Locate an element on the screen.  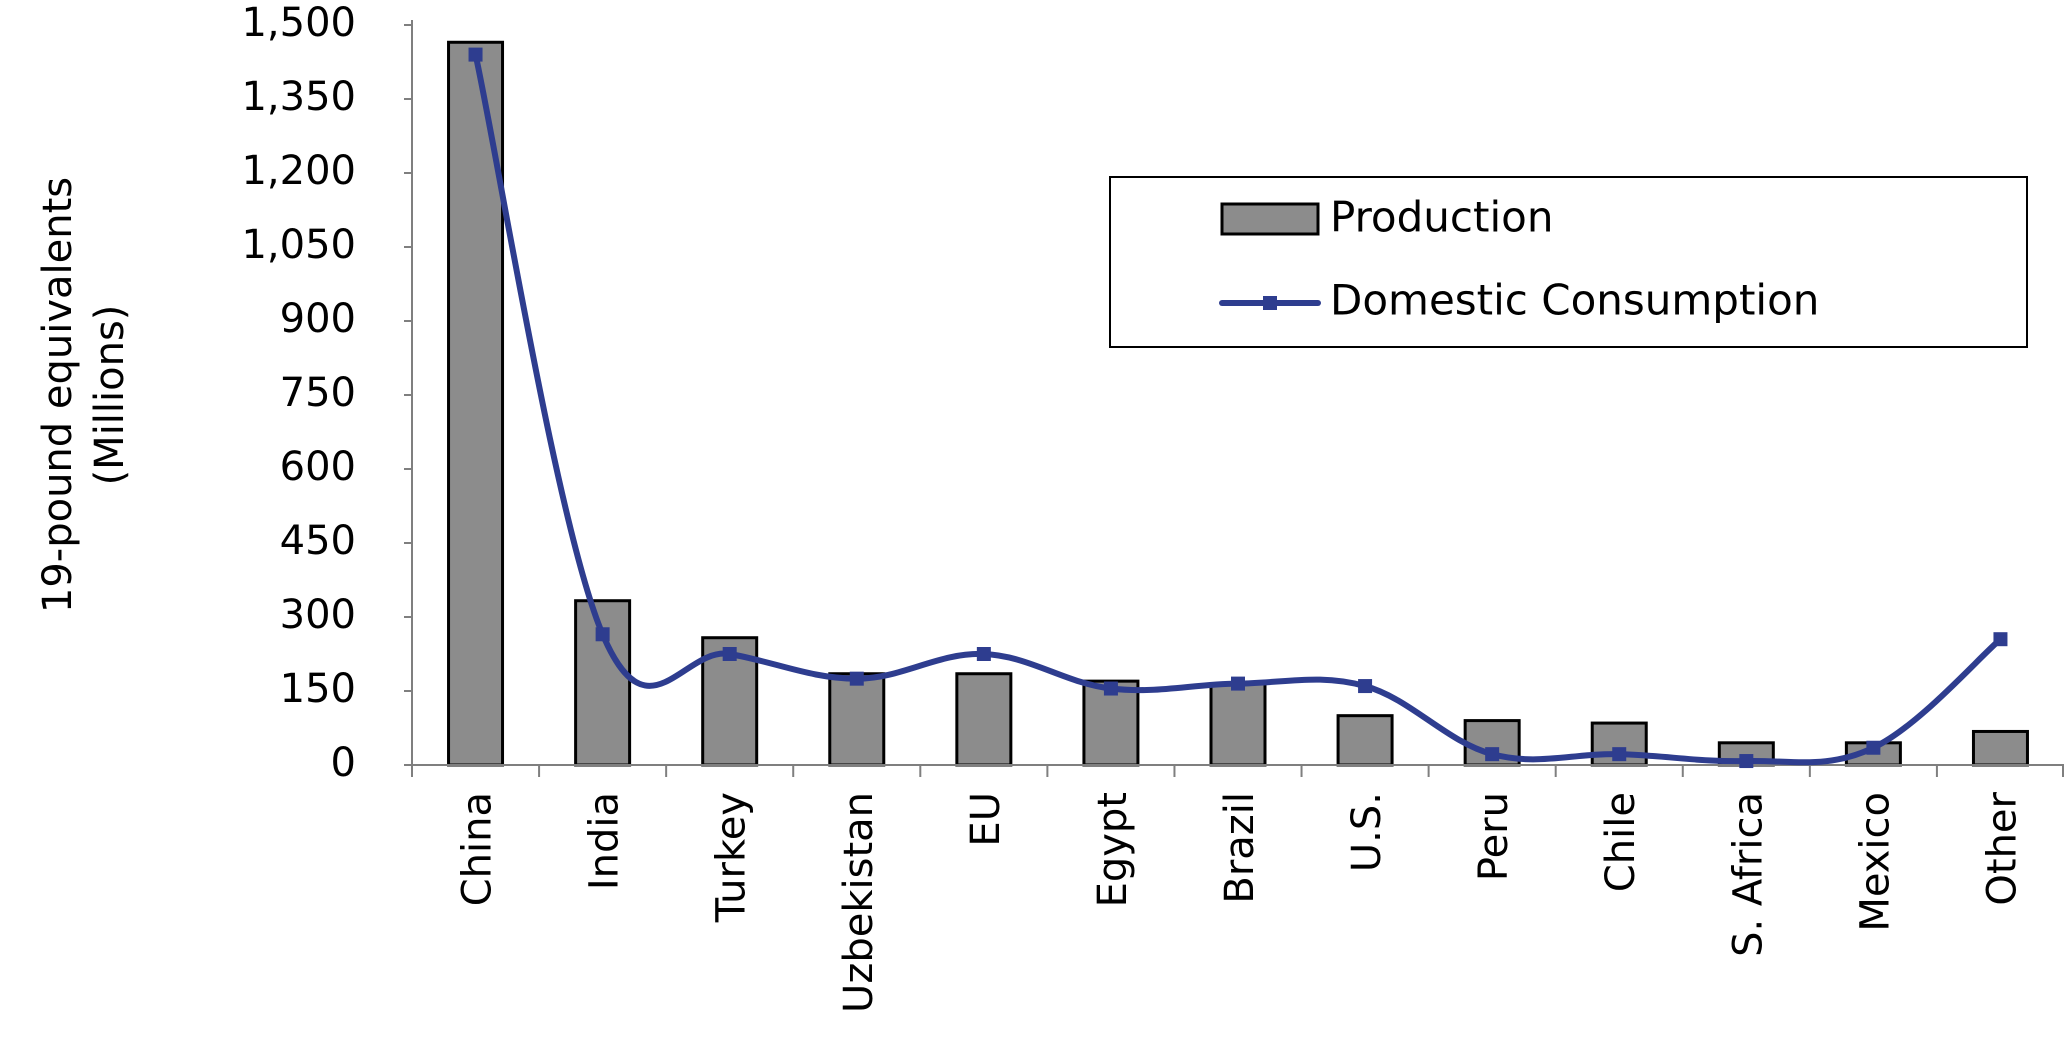
x-tick-label-india: India is located at coordinates (605, 841).